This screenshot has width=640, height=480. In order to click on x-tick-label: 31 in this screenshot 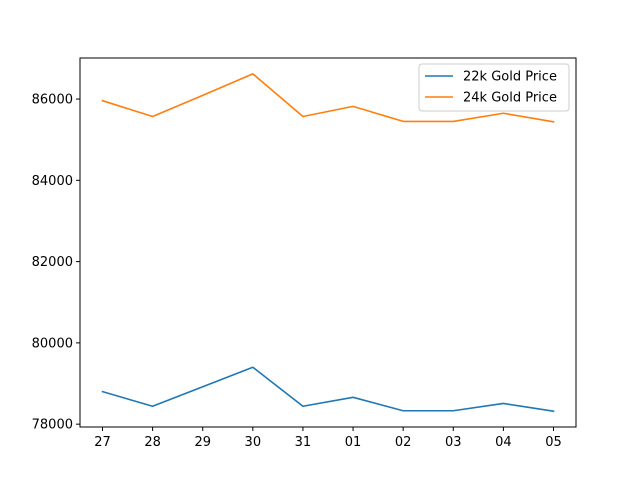, I will do `click(303, 442)`.